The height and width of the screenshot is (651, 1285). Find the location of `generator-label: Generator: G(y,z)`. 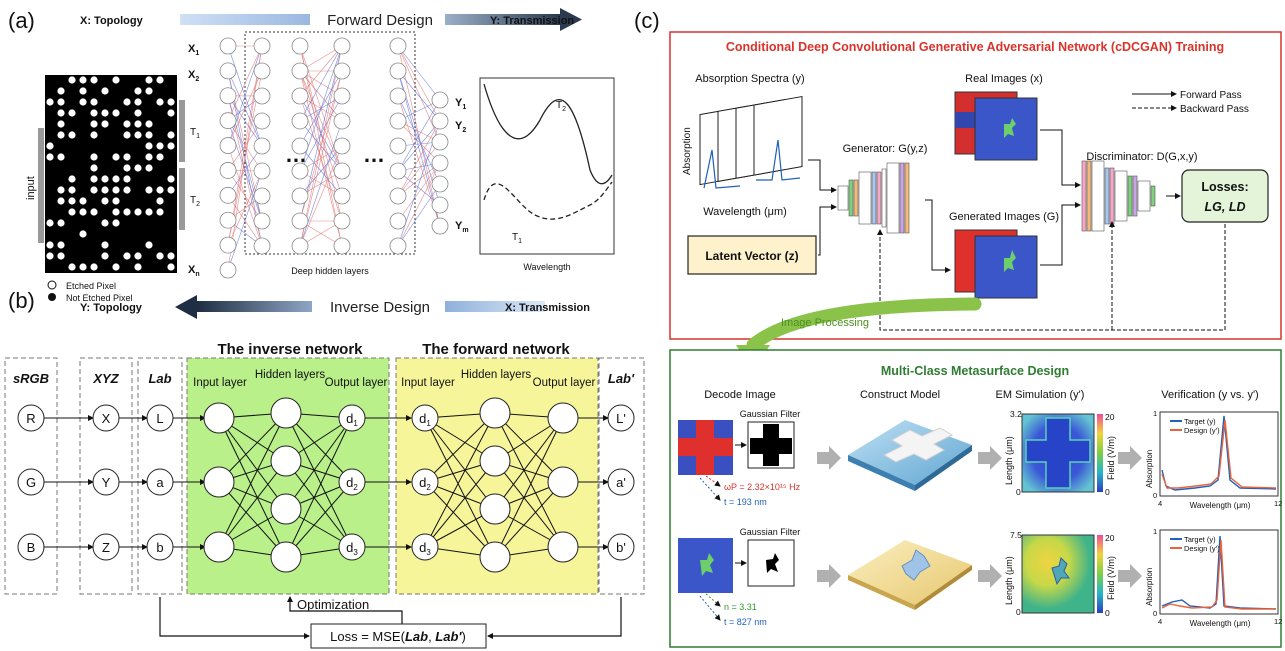

generator-label: Generator: G(y,z) is located at coordinates (885, 149).